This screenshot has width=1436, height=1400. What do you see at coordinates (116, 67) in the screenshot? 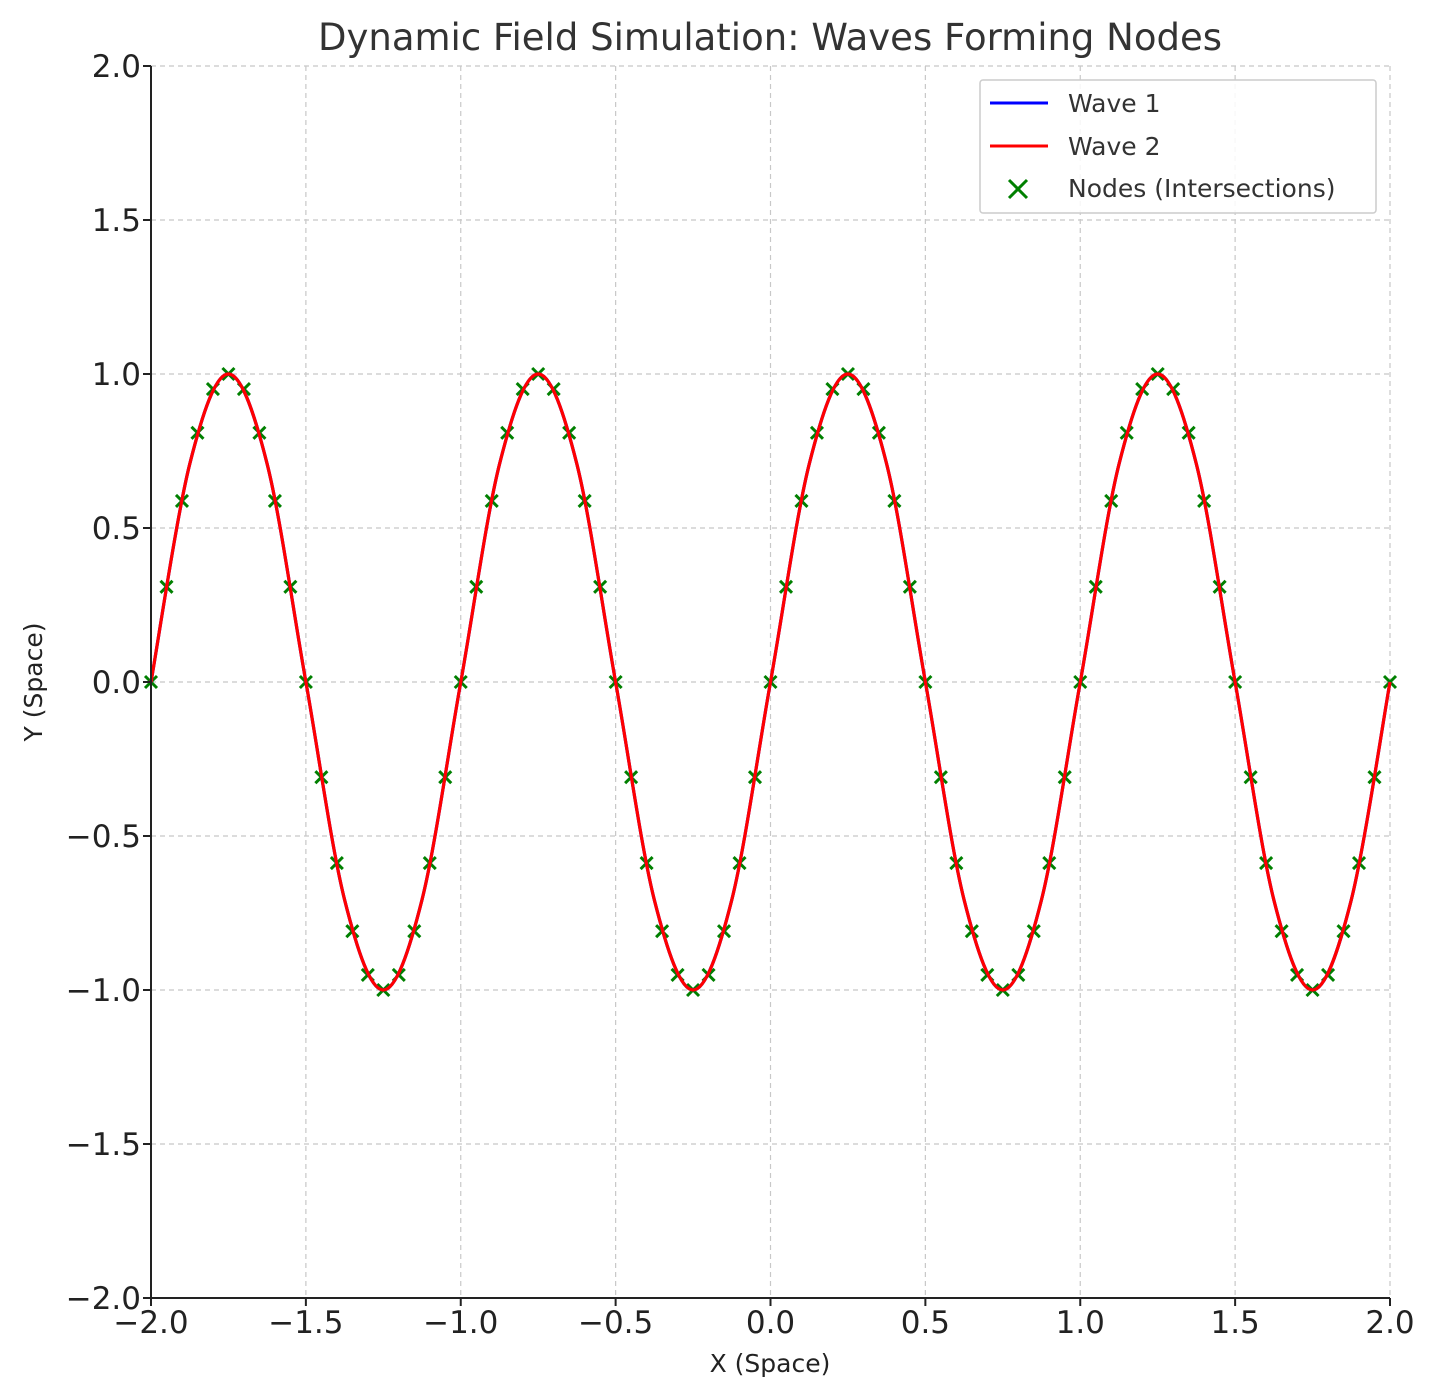
I see `y-tick-label: 2.0` at bounding box center [116, 67].